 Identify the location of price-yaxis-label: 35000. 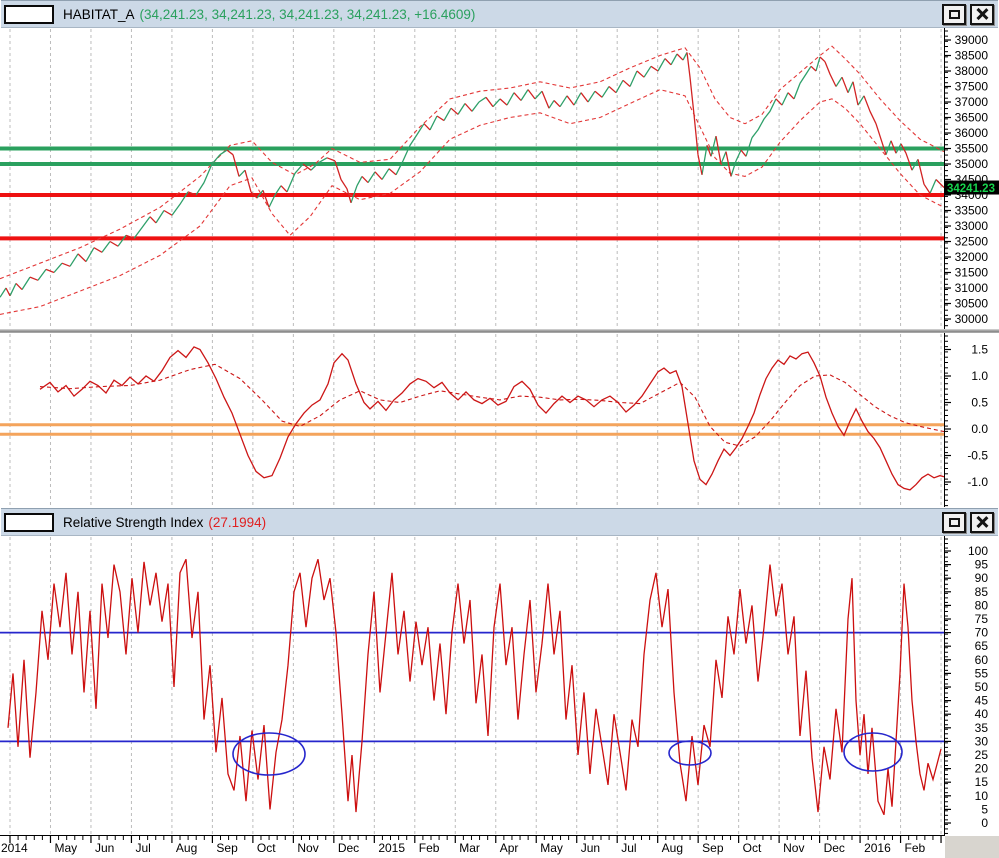
(972, 164).